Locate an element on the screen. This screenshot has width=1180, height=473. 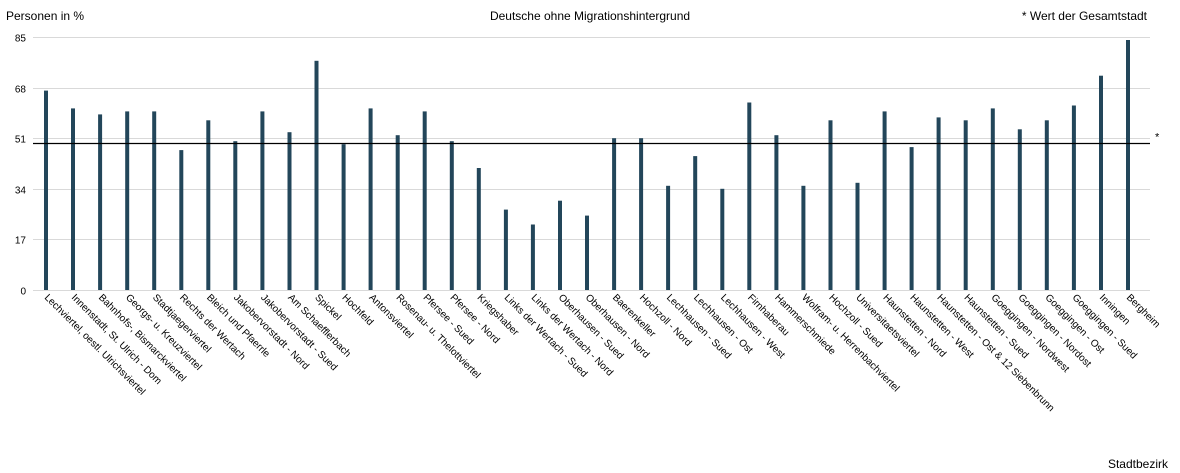
y-tick-label: 0 is located at coordinates (23, 292).